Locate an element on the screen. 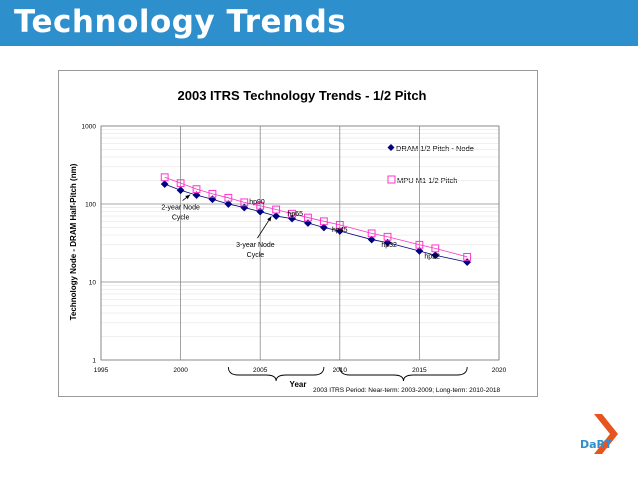  node-annotation: hp45 is located at coordinates (340, 230).